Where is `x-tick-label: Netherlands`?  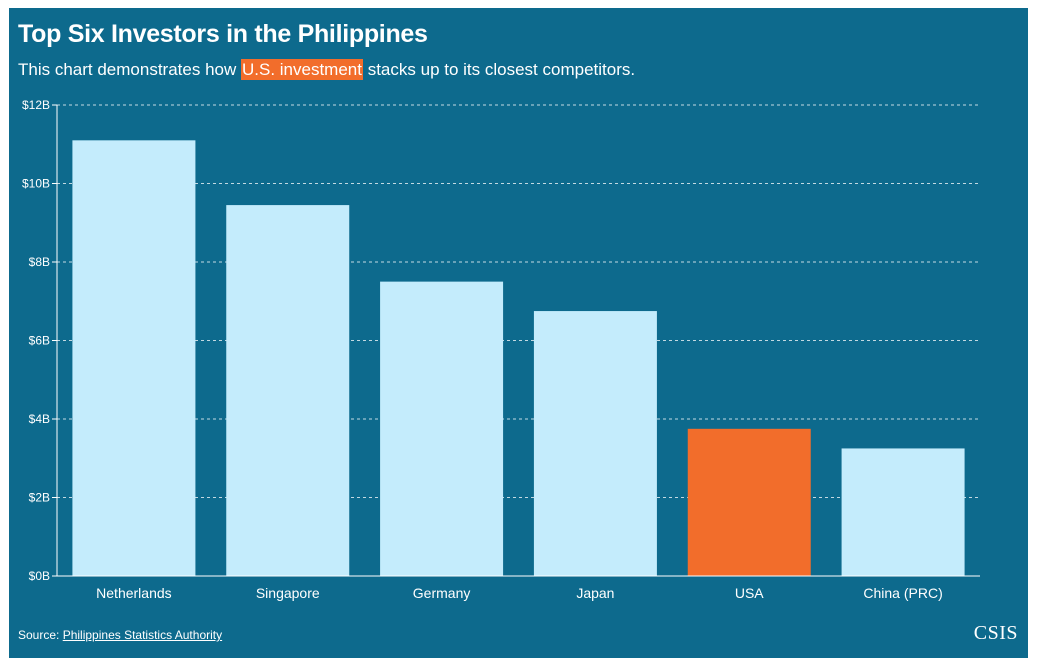
x-tick-label: Netherlands is located at coordinates (134, 593).